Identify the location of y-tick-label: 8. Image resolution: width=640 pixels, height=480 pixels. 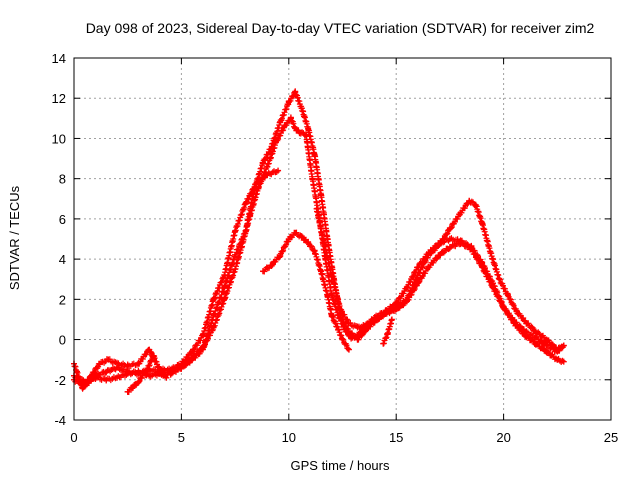
(62, 179).